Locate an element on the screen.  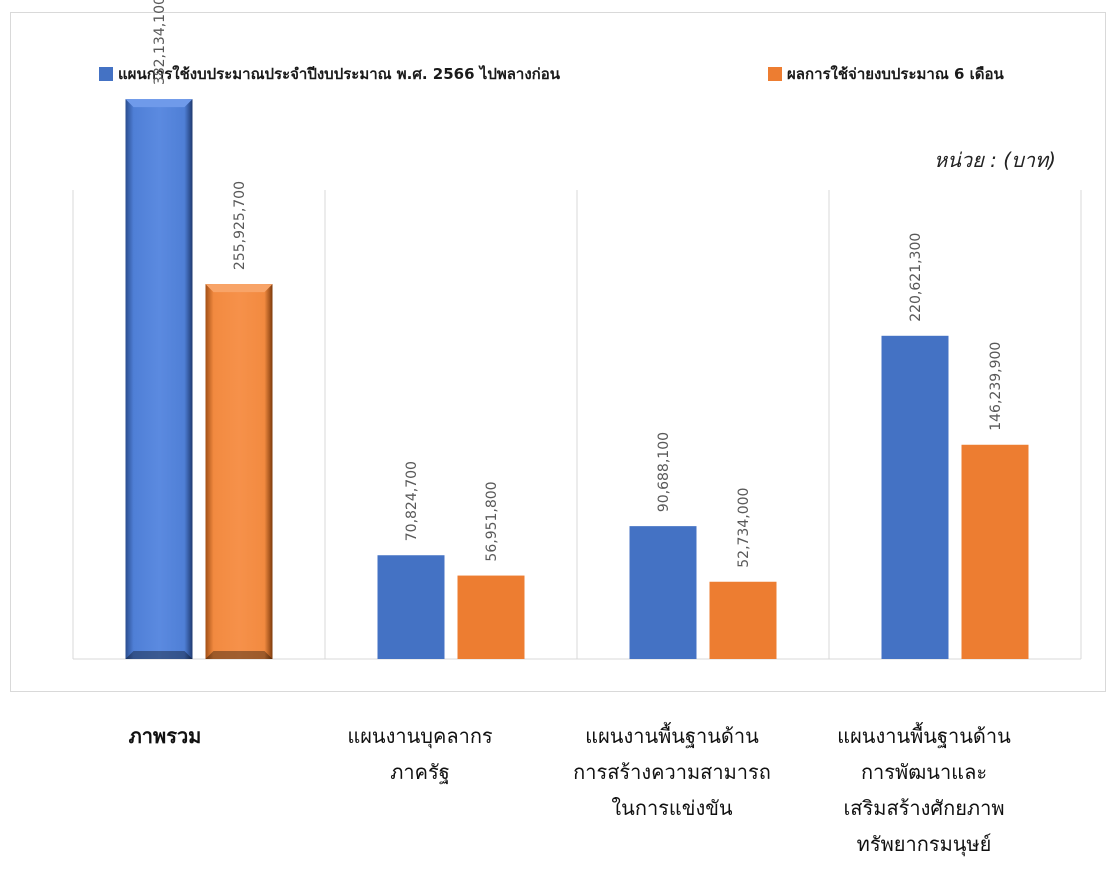
category-label-line: ภาครัฐ is located at coordinates (420, 772).